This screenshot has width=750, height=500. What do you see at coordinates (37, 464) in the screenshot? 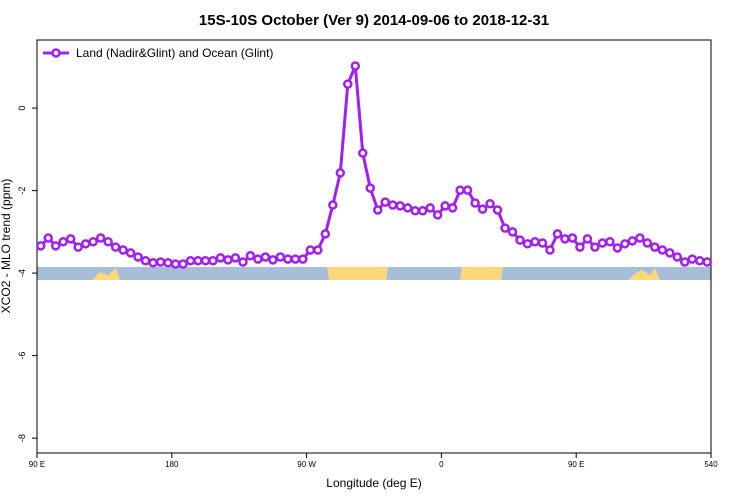
I see `x-tick-label: 90 E` at bounding box center [37, 464].